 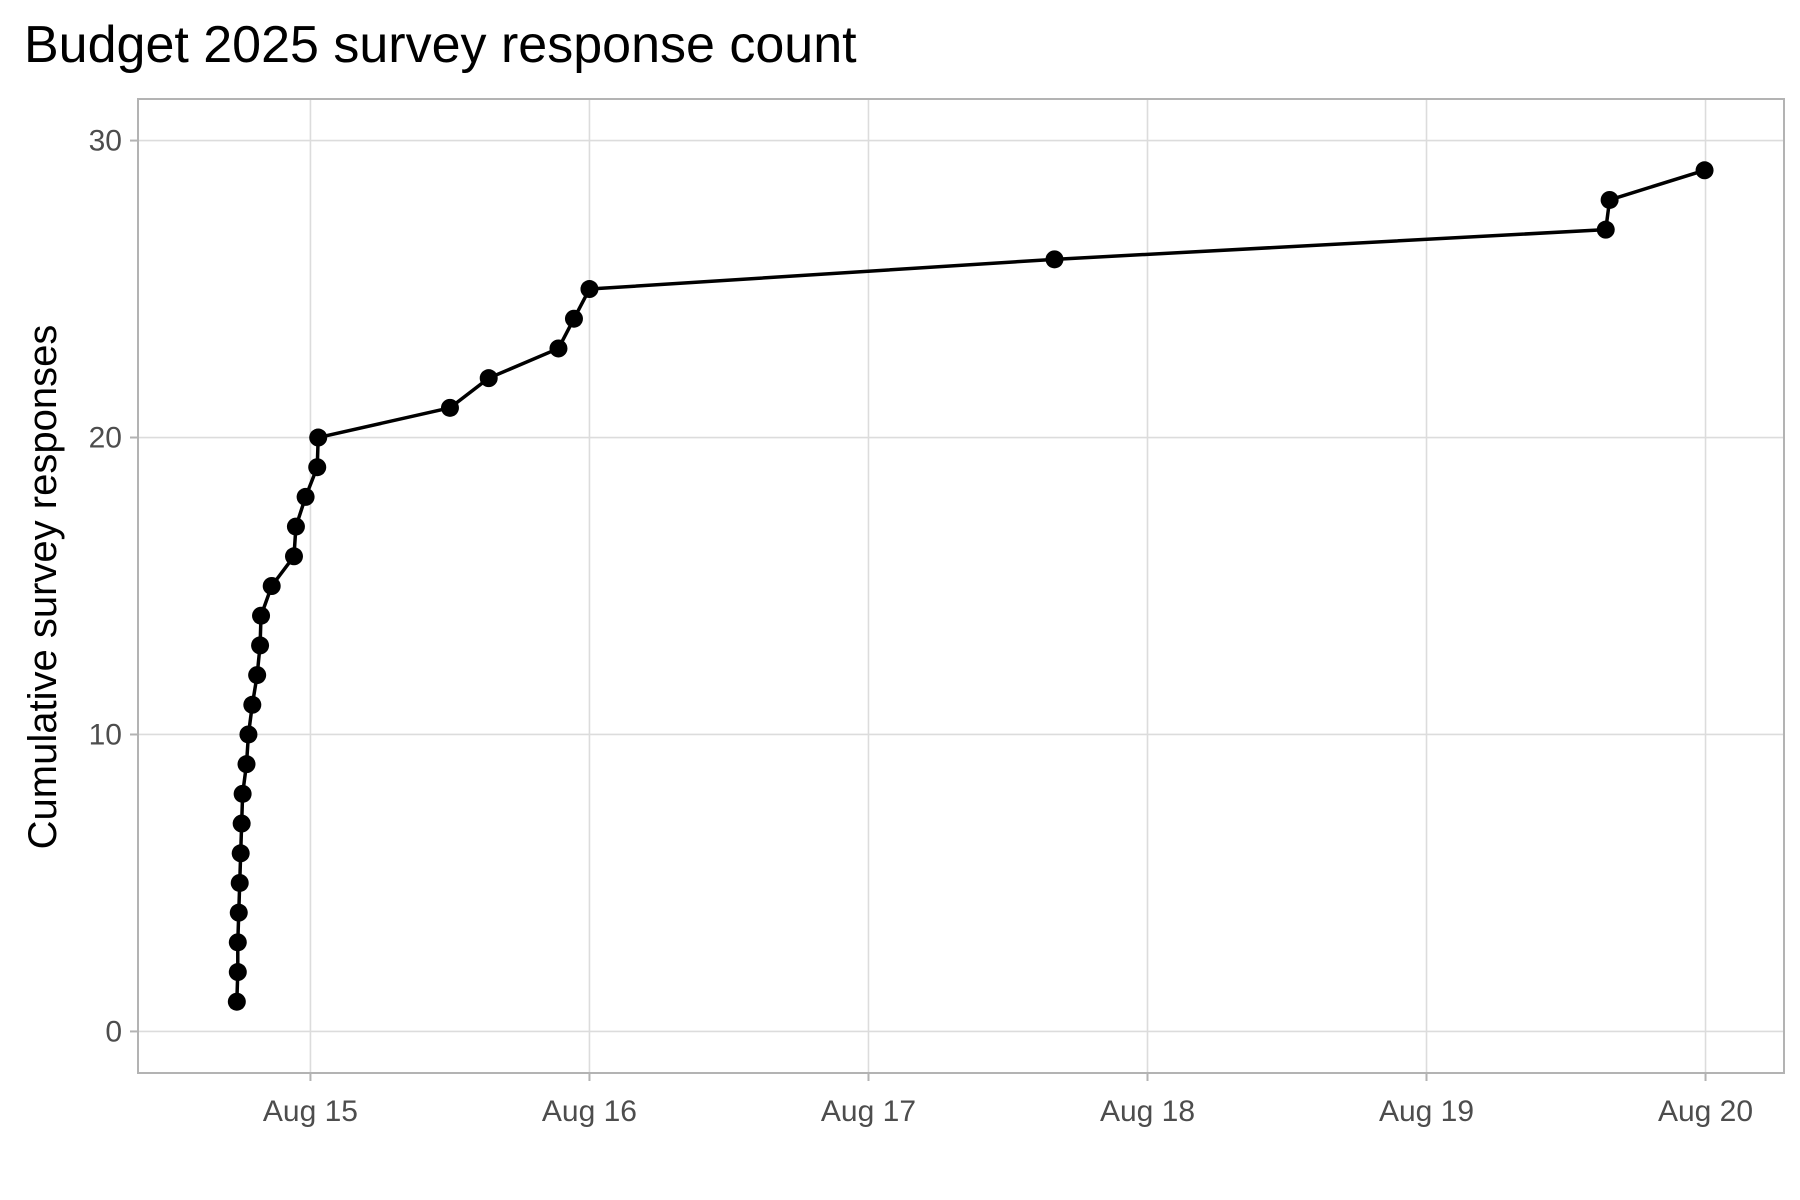 I want to click on x-tick-label: Aug 19, so click(x=1426, y=1111).